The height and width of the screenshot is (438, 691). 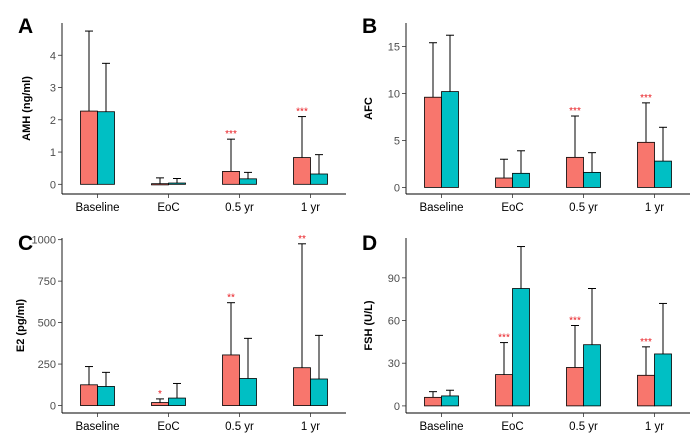 I want to click on y-tick-label: 4, so click(x=53, y=56).